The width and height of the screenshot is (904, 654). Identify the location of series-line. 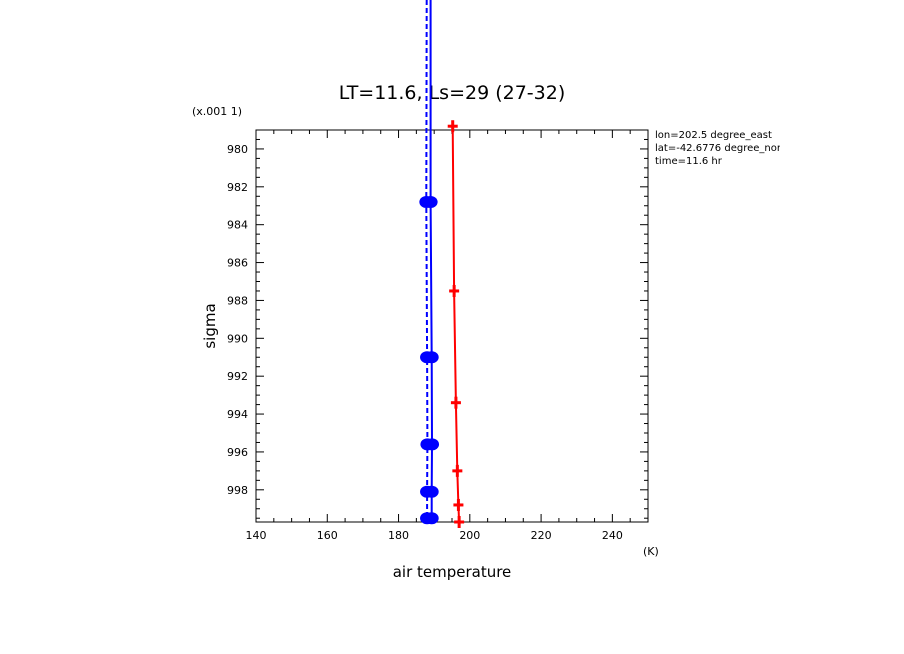
(456, 324).